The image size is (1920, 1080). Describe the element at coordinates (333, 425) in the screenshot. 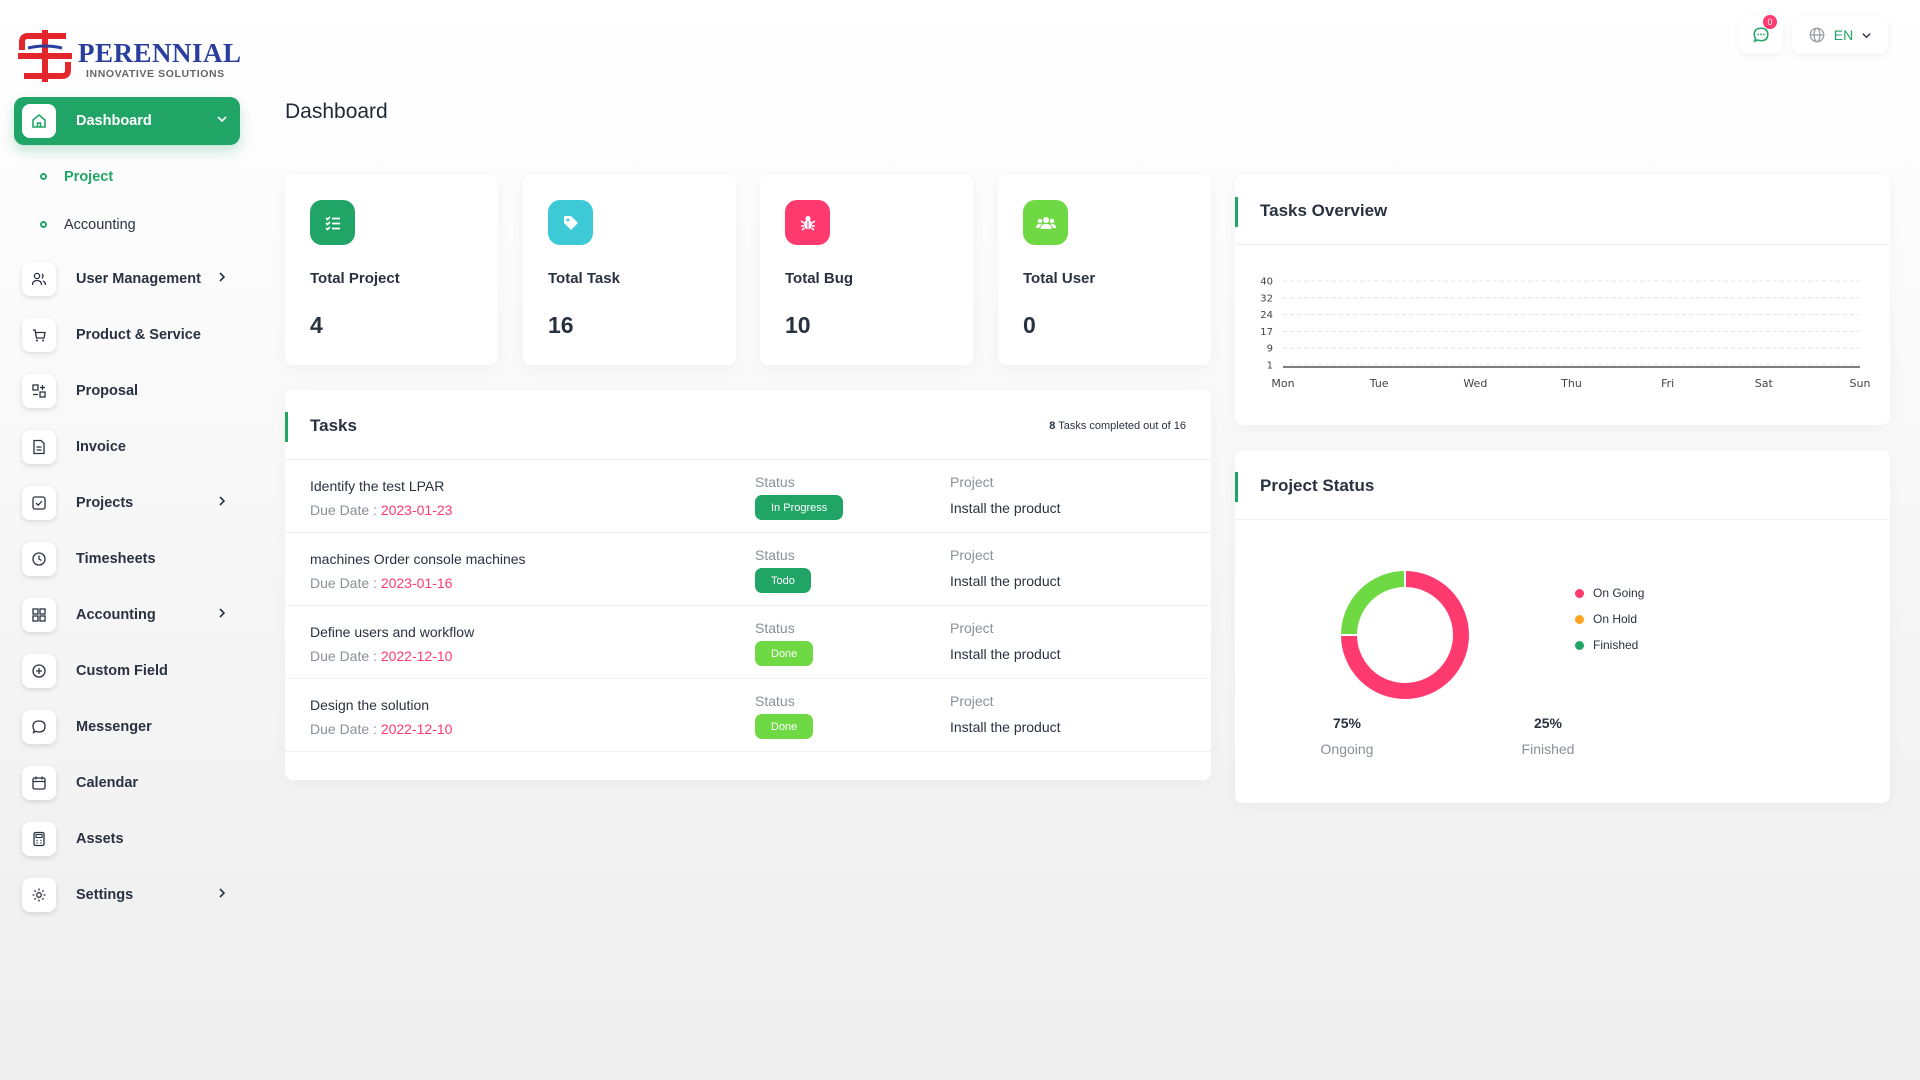

I see `tasks-title: Tasks` at that location.